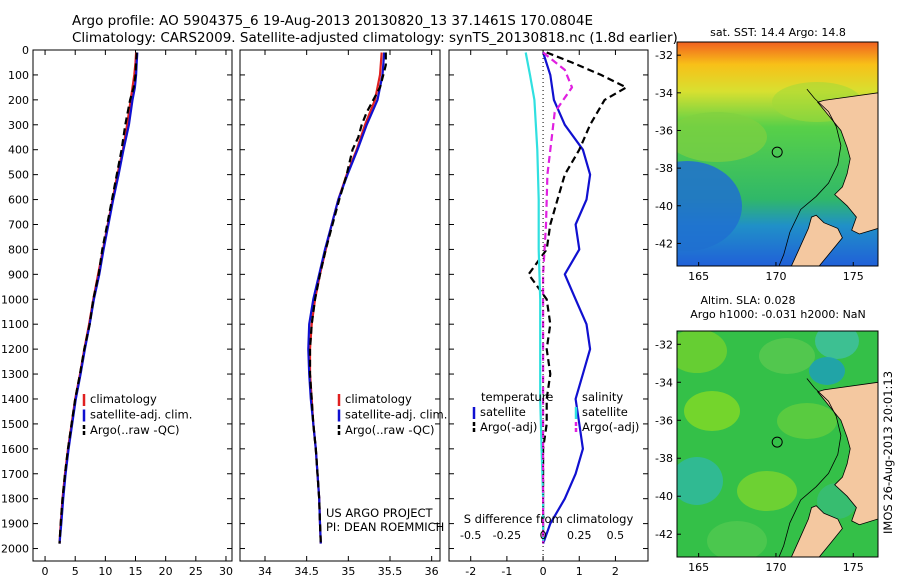 The width and height of the screenshot is (900, 580). What do you see at coordinates (18, 175) in the screenshot?
I see `y-tick-label: 500` at bounding box center [18, 175].